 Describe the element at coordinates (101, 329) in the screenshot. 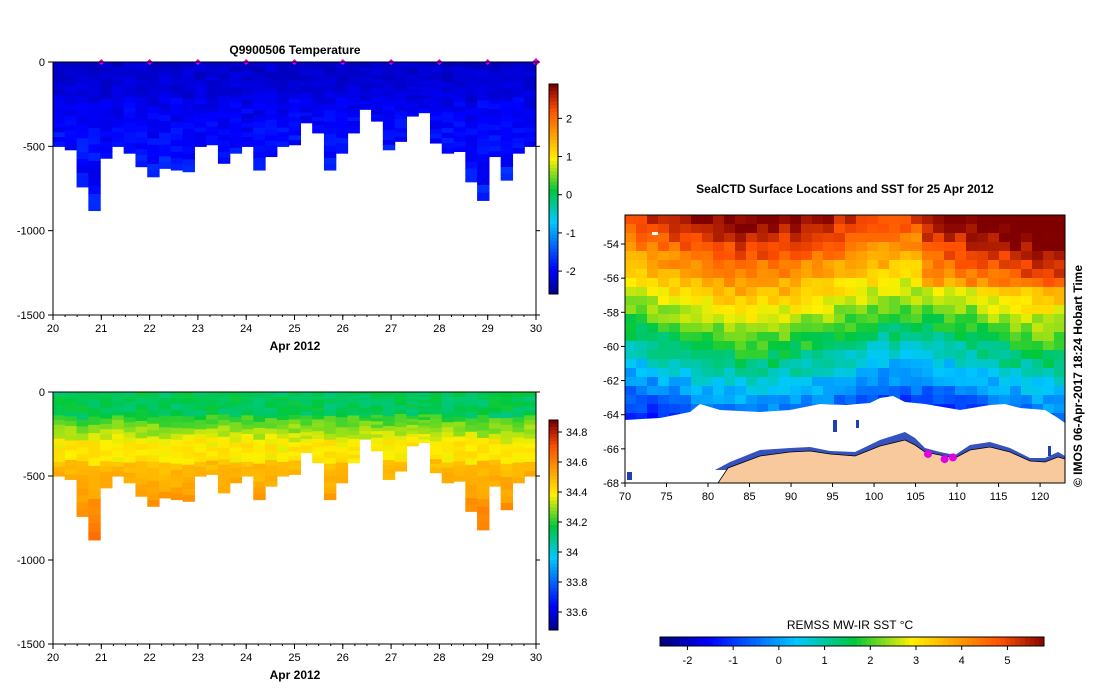

I see `x-tick-label: 21` at that location.